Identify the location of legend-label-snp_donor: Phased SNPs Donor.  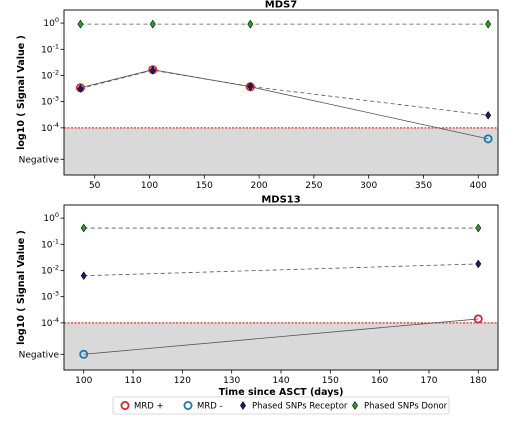
(406, 407).